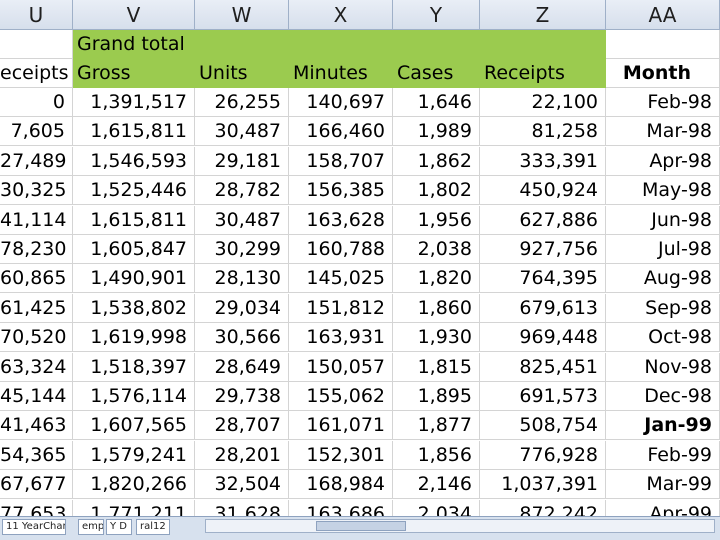  I want to click on cell-gross: 1,607,565, so click(134, 426).